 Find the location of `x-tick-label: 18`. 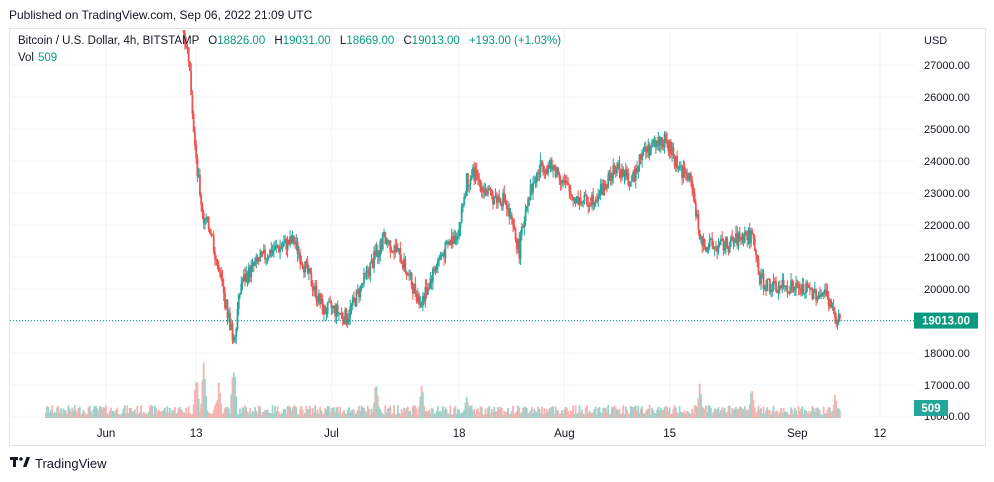

x-tick-label: 18 is located at coordinates (459, 434).